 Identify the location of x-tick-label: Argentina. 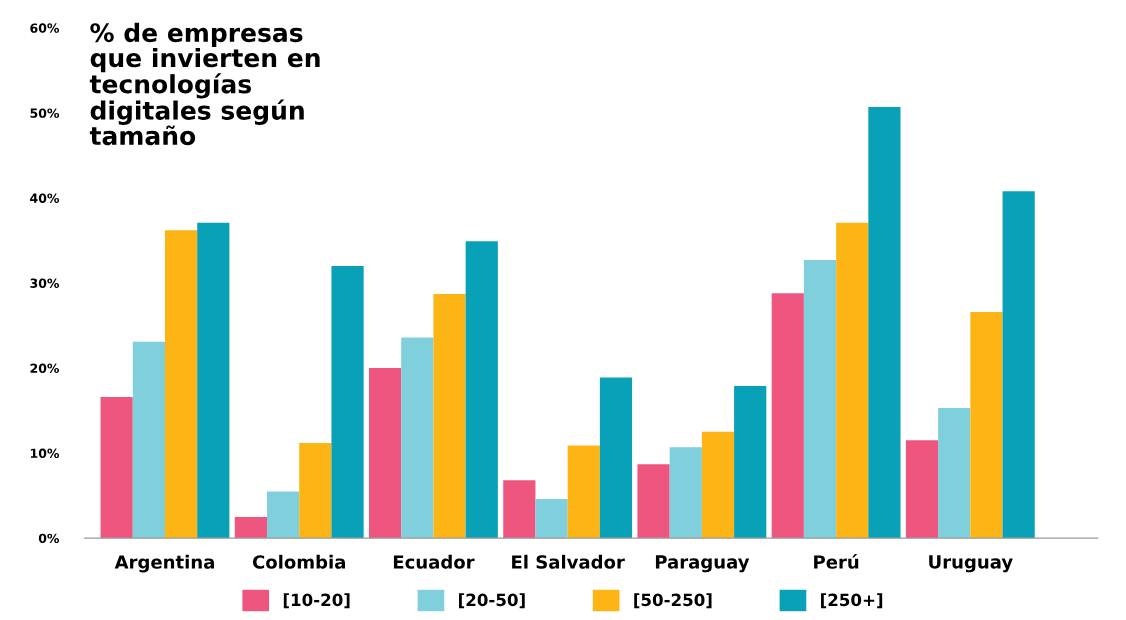
(164, 563).